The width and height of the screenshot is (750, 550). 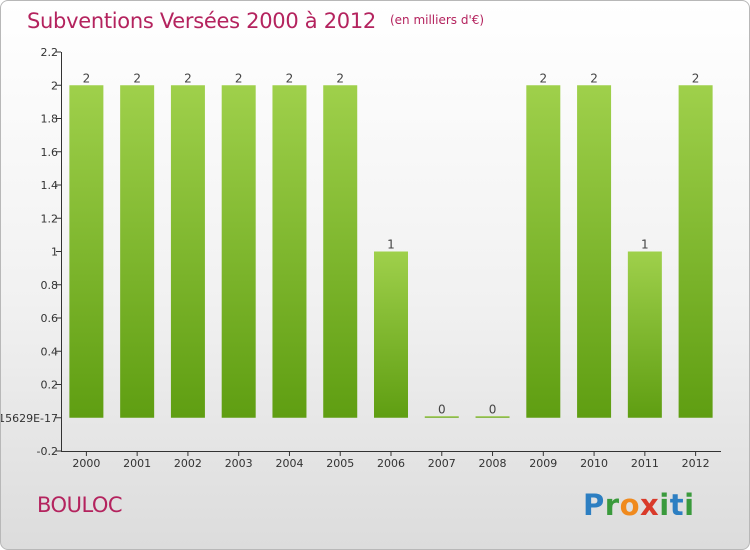 I want to click on y-tick-label: 0.8, so click(x=50, y=285).